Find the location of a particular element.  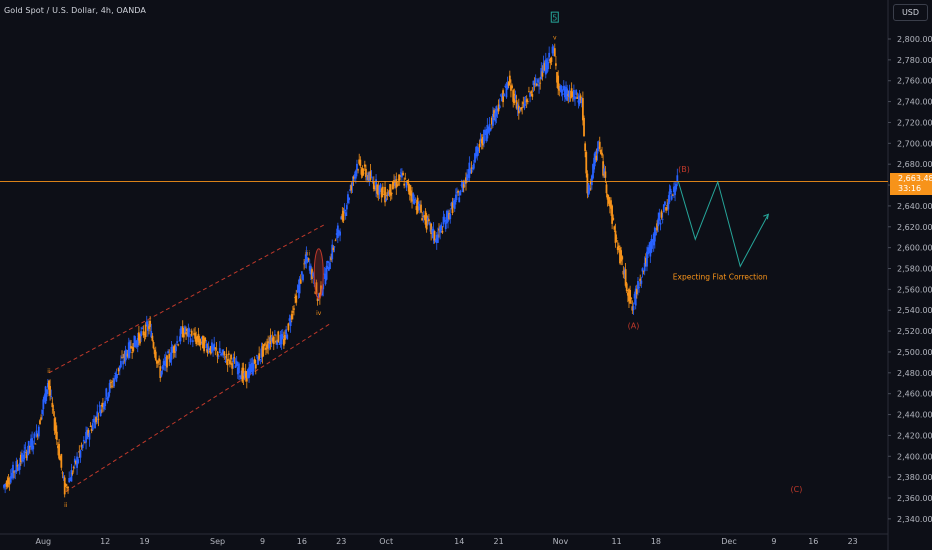

y-tick-label: 2,380.000 is located at coordinates (914, 477).